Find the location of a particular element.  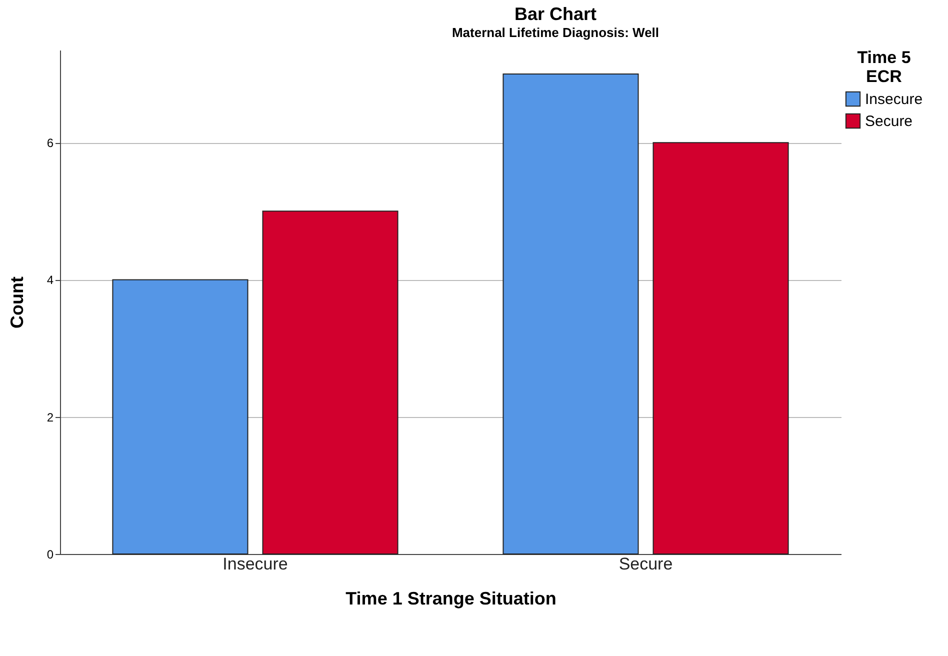

y-tick-label: 4 is located at coordinates (50, 280).